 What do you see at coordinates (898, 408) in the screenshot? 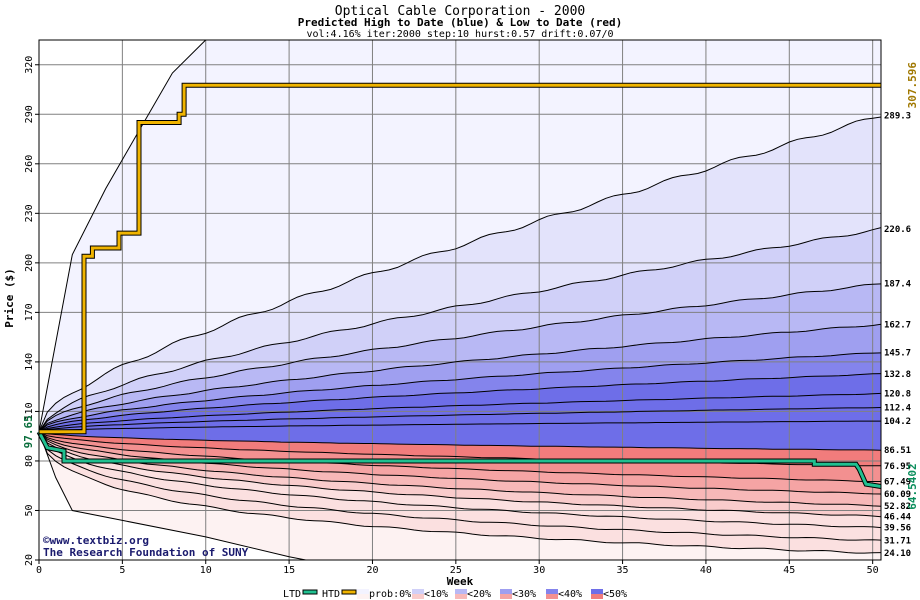
I see `end-value-label-1: 112.4` at bounding box center [898, 408].